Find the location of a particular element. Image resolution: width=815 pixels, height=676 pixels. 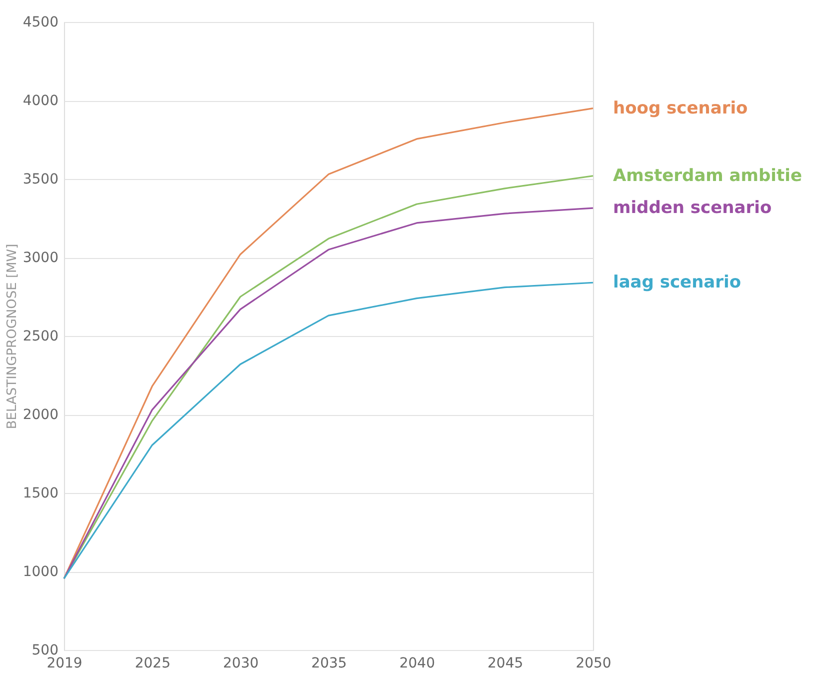

y-tick-label: 1000 is located at coordinates (40, 572).